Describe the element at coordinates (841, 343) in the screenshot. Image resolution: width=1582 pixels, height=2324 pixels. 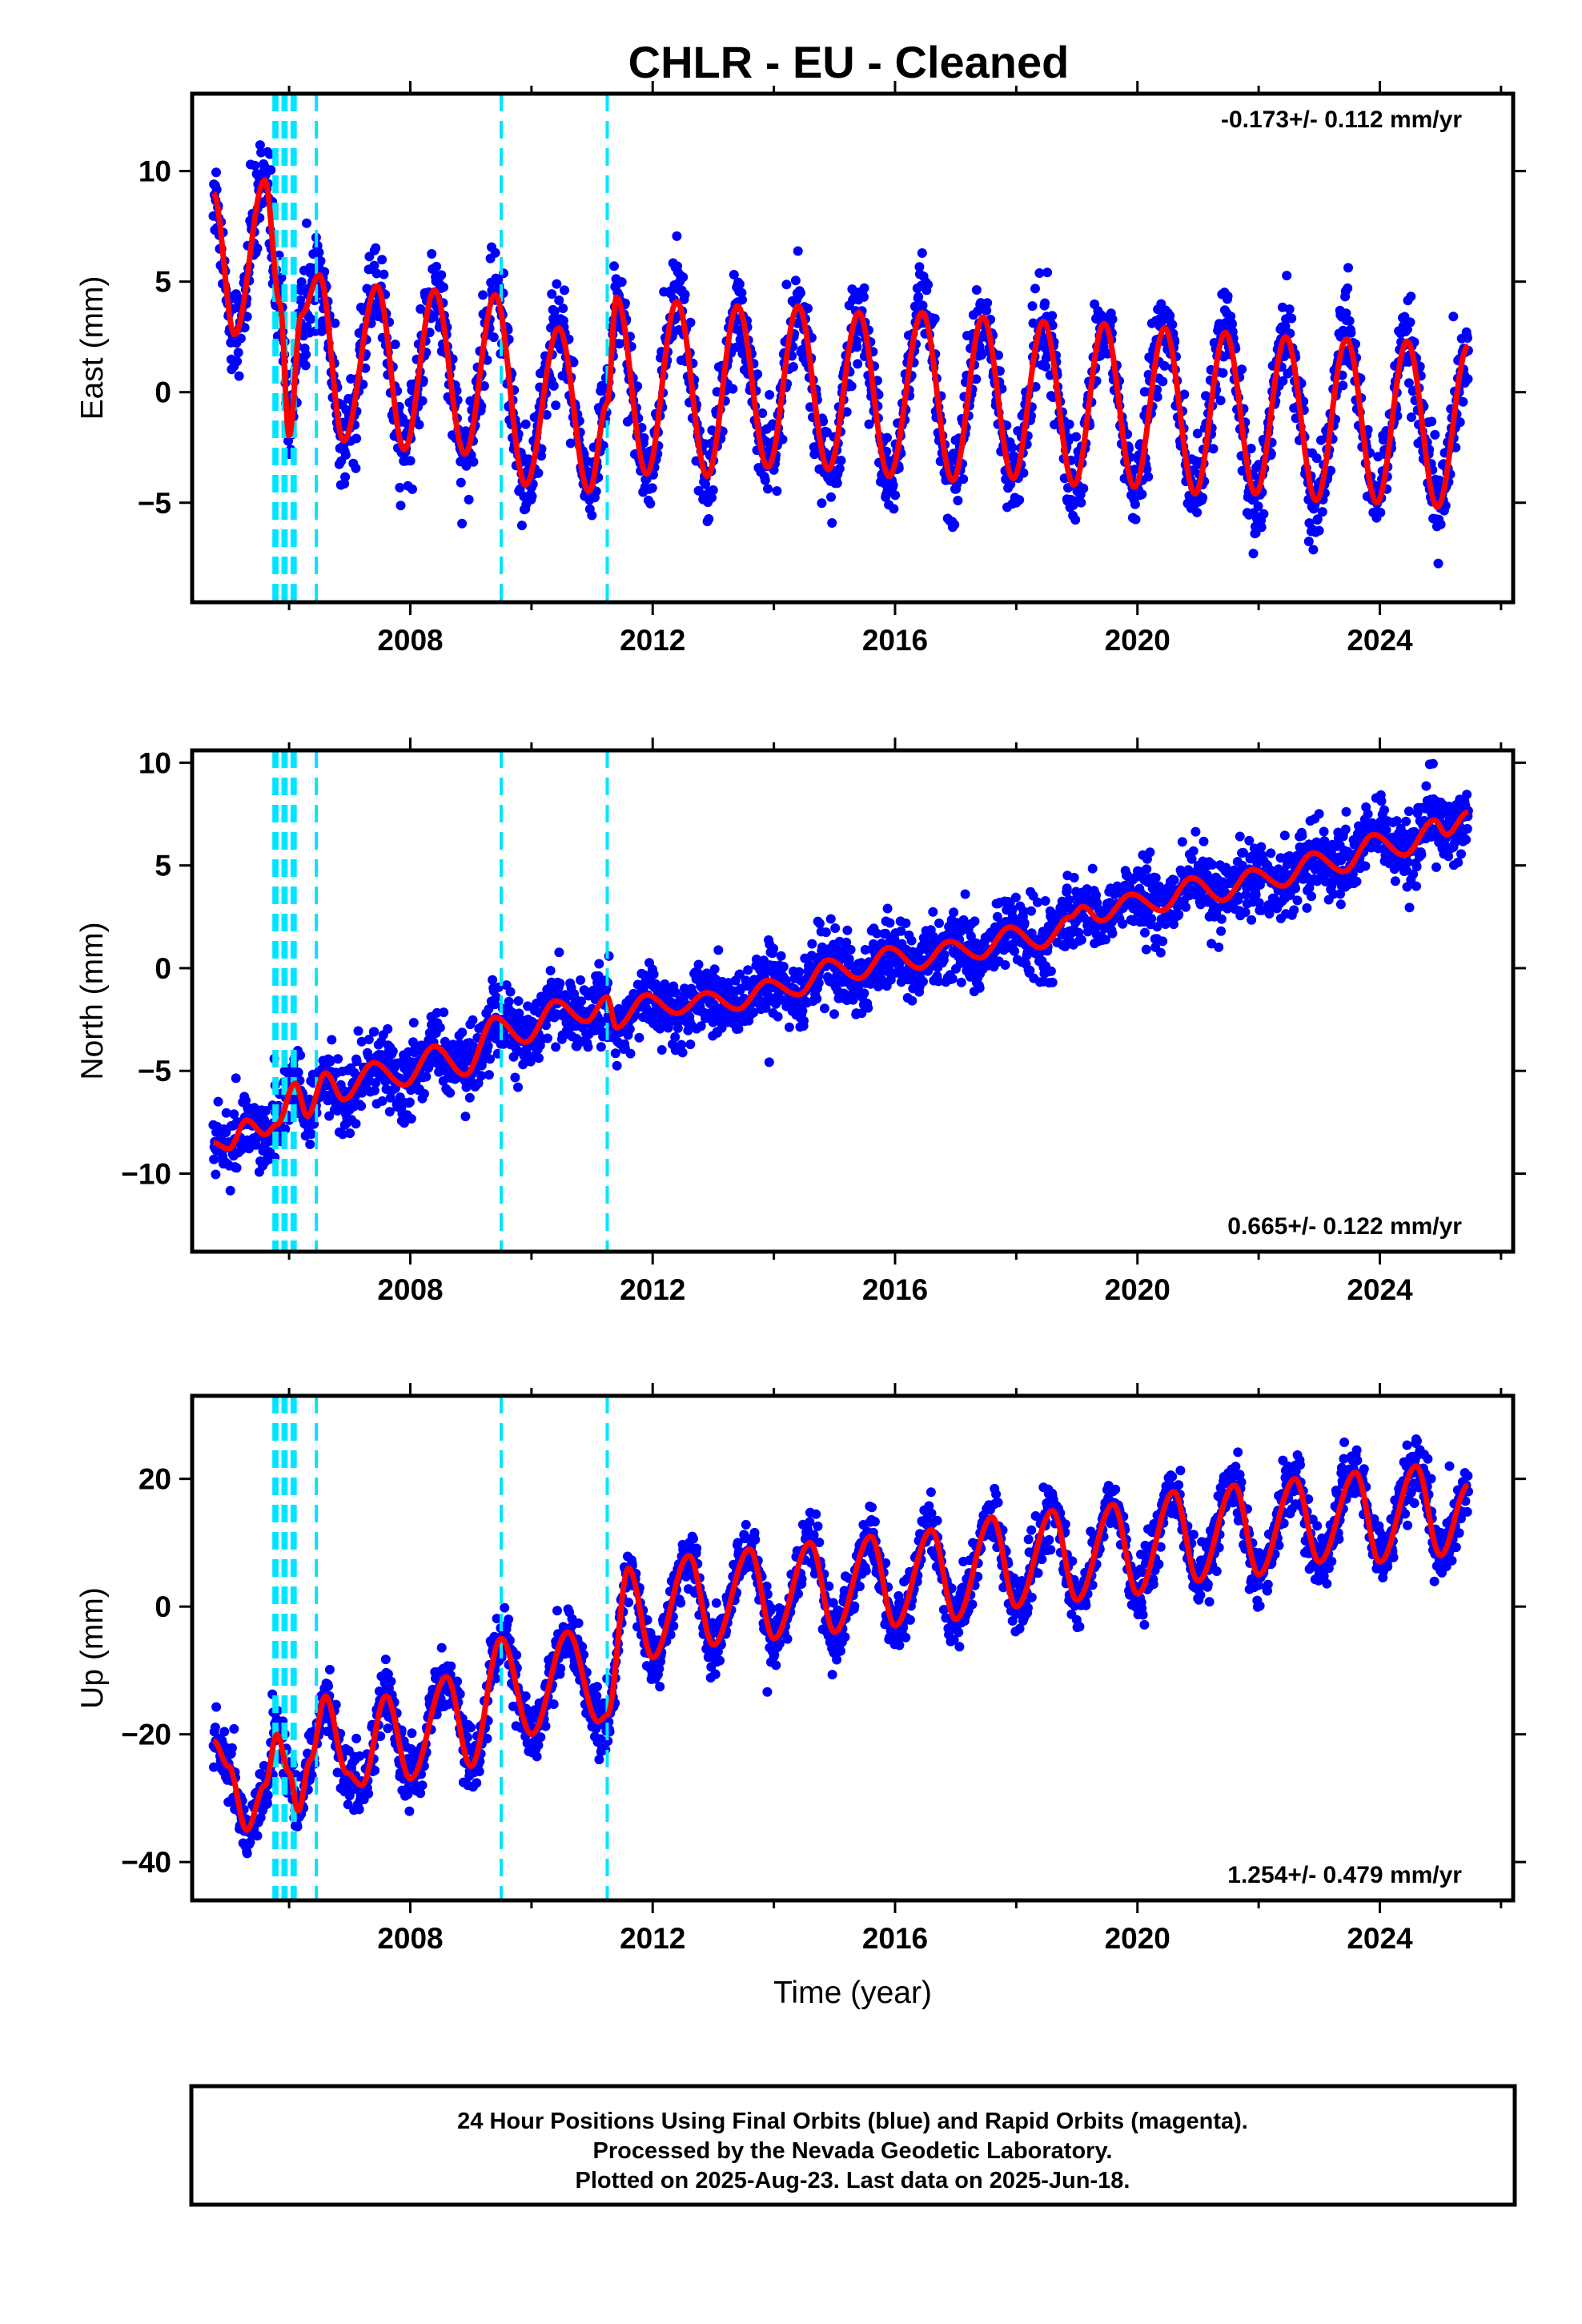
I see `east-model-fit-line` at that location.